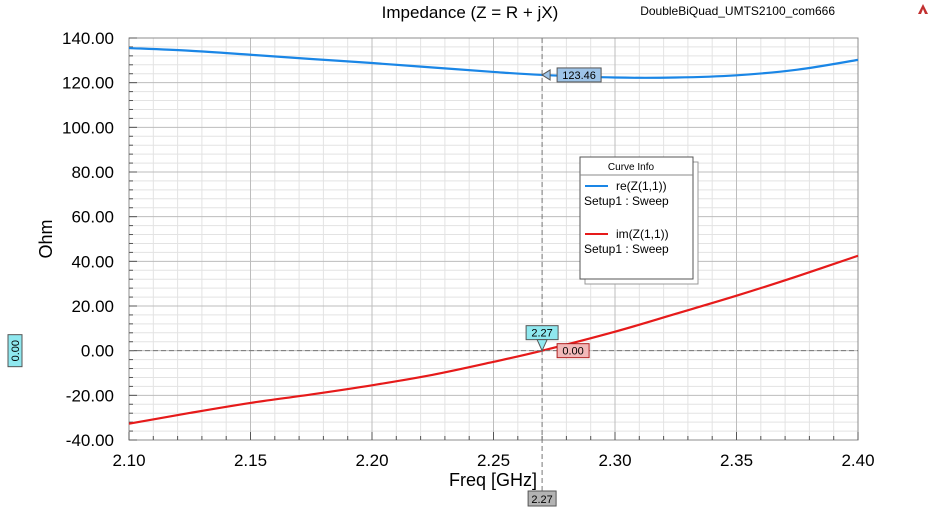  What do you see at coordinates (493, 480) in the screenshot?
I see `x-axis-title: Freq [GHz]` at bounding box center [493, 480].